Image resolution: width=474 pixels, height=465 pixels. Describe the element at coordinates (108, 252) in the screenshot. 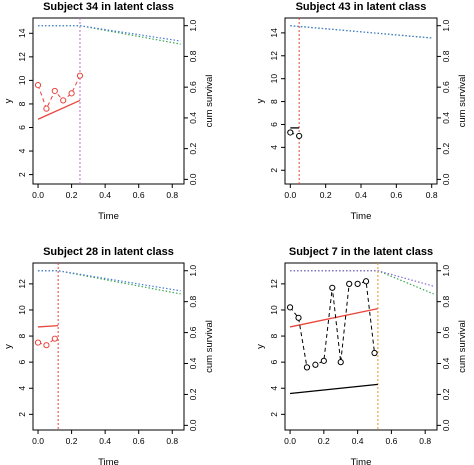

I see `chart-title: Subject 28 in latent class` at that location.